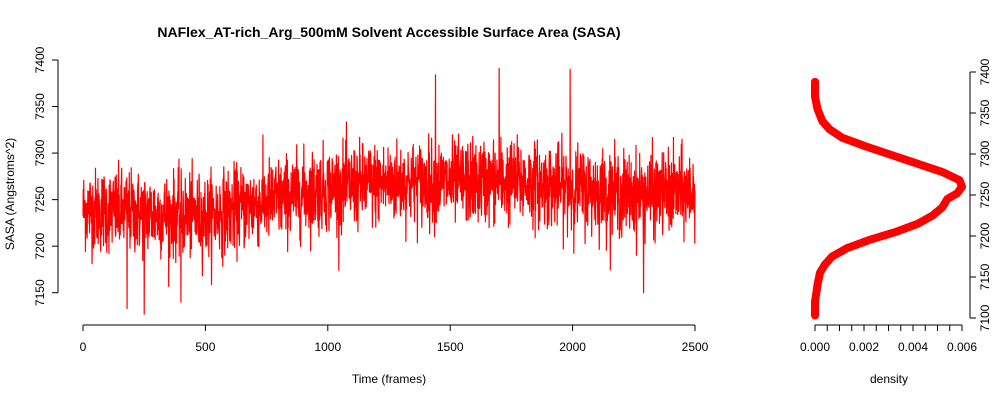  Describe the element at coordinates (450, 347) in the screenshot. I see `x-tick-label: 1500` at that location.